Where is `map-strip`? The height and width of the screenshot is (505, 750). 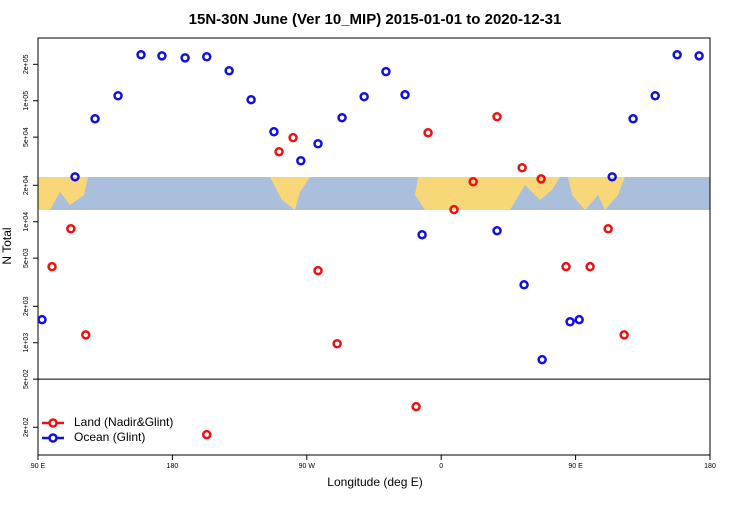
map-strip is located at coordinates (374, 193).